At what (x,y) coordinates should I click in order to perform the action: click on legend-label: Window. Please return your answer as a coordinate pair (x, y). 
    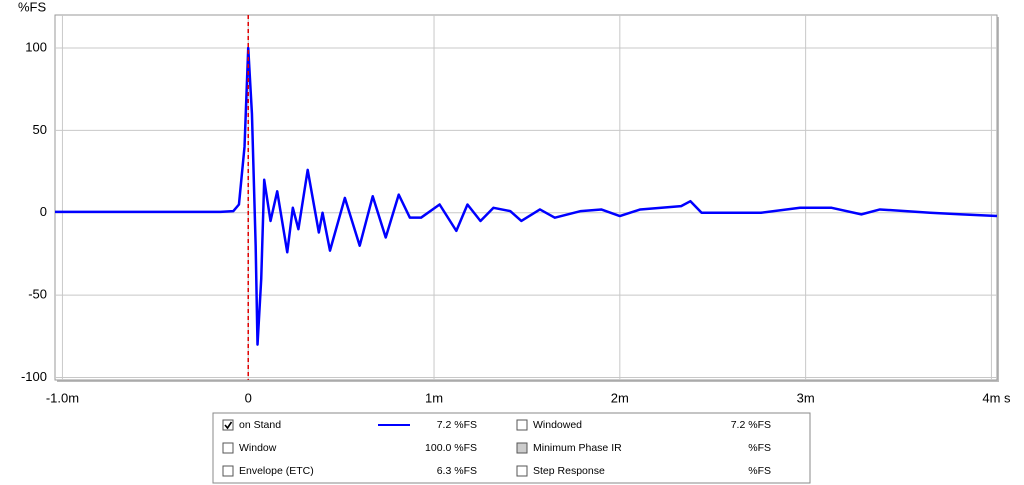
    Looking at the image, I should click on (258, 448).